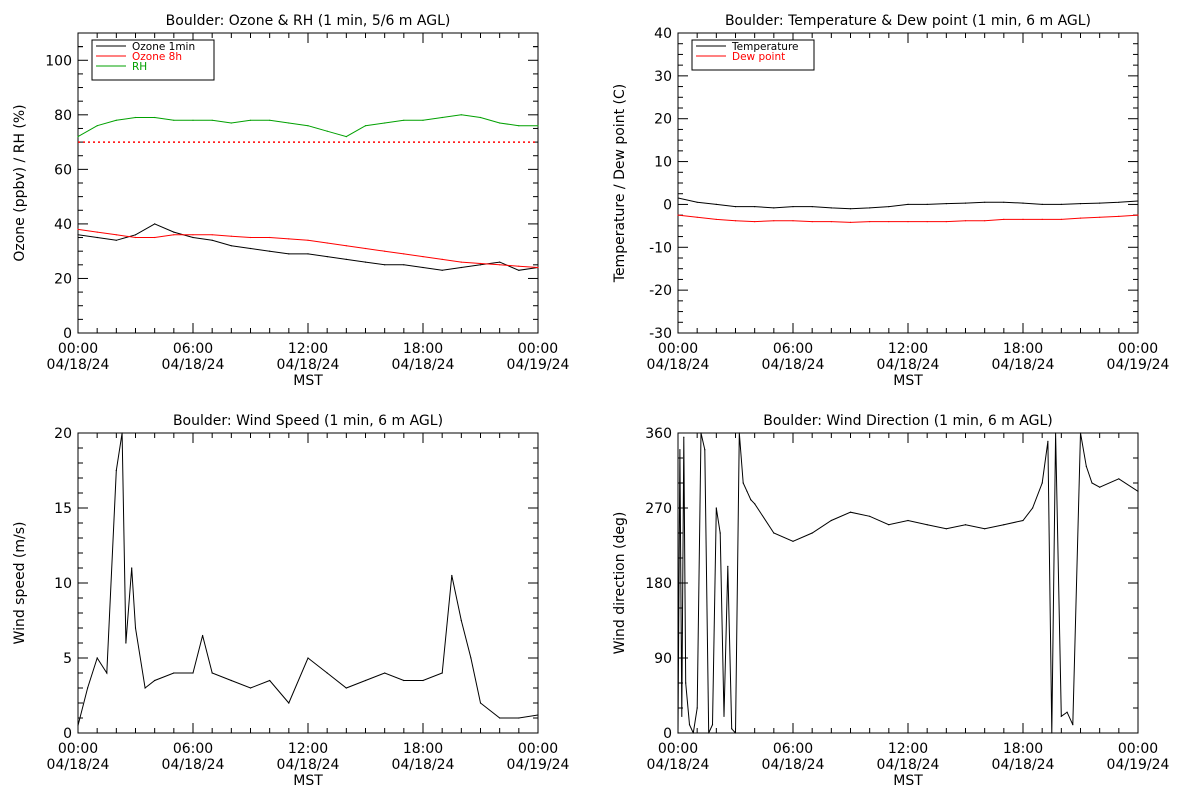  What do you see at coordinates (620, 583) in the screenshot?
I see `y-axis-title: Wind direction (deg)` at bounding box center [620, 583].